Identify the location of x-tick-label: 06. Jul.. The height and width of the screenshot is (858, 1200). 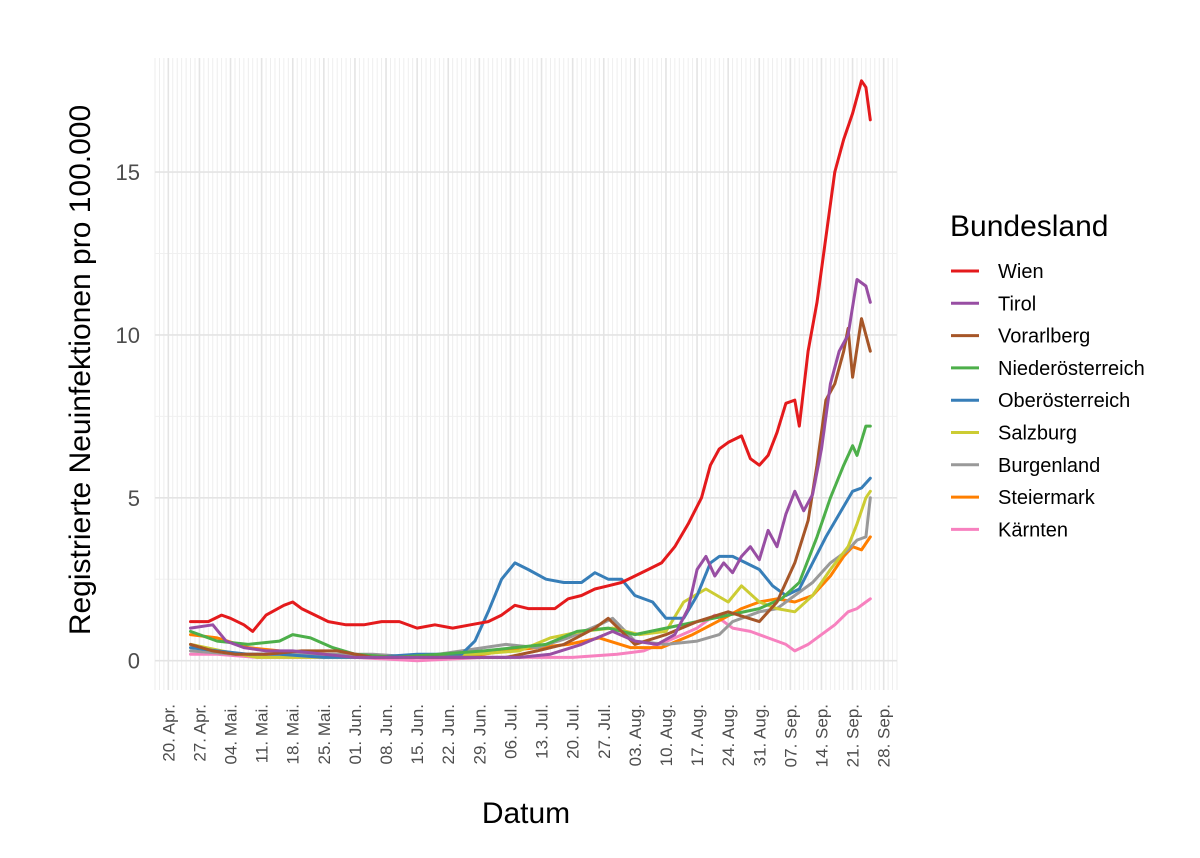
(510, 731).